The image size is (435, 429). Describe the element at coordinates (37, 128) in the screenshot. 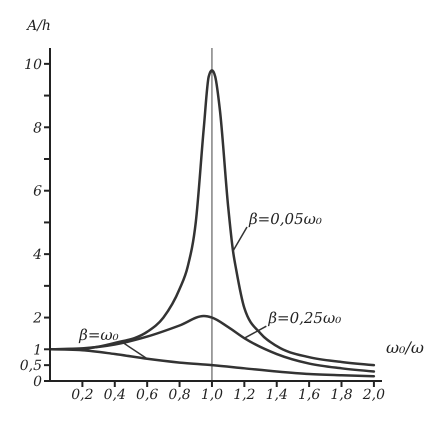

I see `y-tick-label: 8` at that location.